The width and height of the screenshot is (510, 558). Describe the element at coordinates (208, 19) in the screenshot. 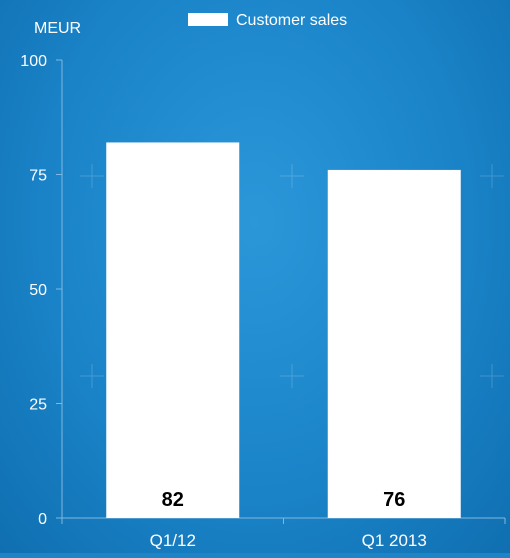

I see `legend-swatch` at that location.